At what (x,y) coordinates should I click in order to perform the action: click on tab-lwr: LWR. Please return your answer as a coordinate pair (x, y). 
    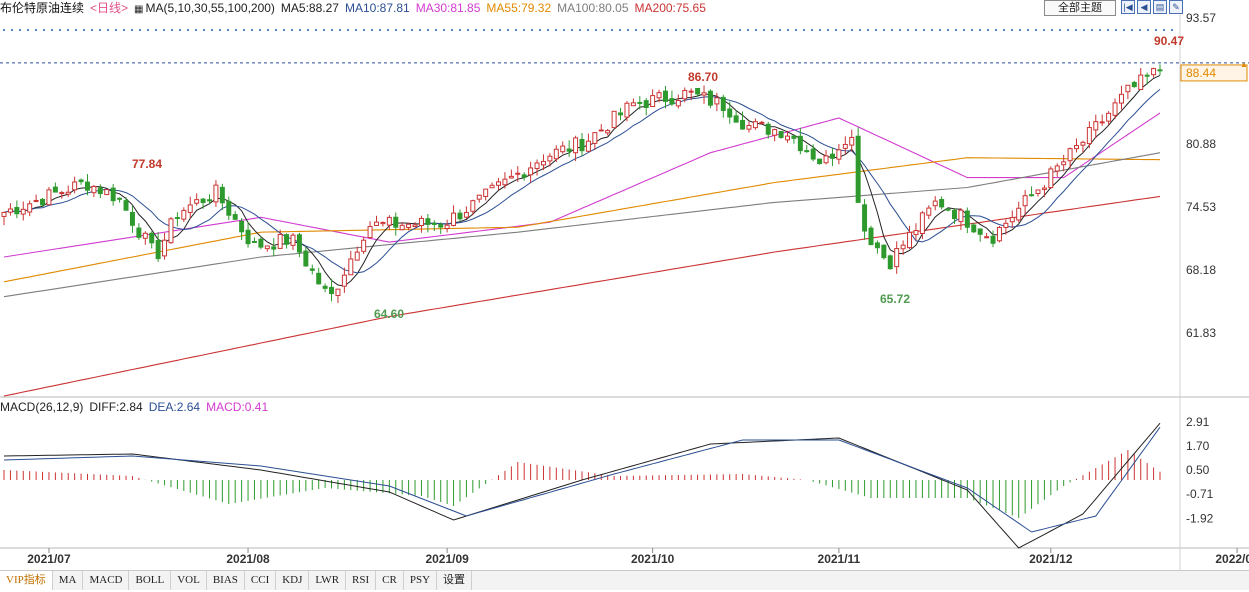
    Looking at the image, I should click on (328, 580).